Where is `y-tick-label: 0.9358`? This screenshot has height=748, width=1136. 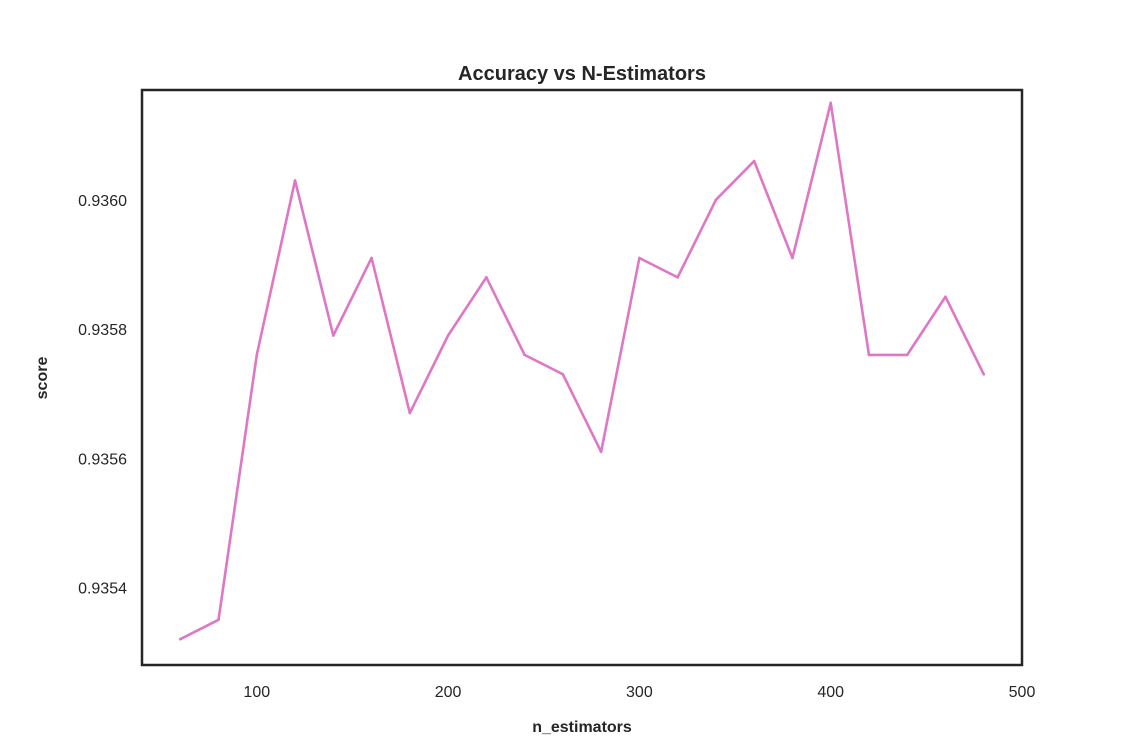
y-tick-label: 0.9358 is located at coordinates (102, 330).